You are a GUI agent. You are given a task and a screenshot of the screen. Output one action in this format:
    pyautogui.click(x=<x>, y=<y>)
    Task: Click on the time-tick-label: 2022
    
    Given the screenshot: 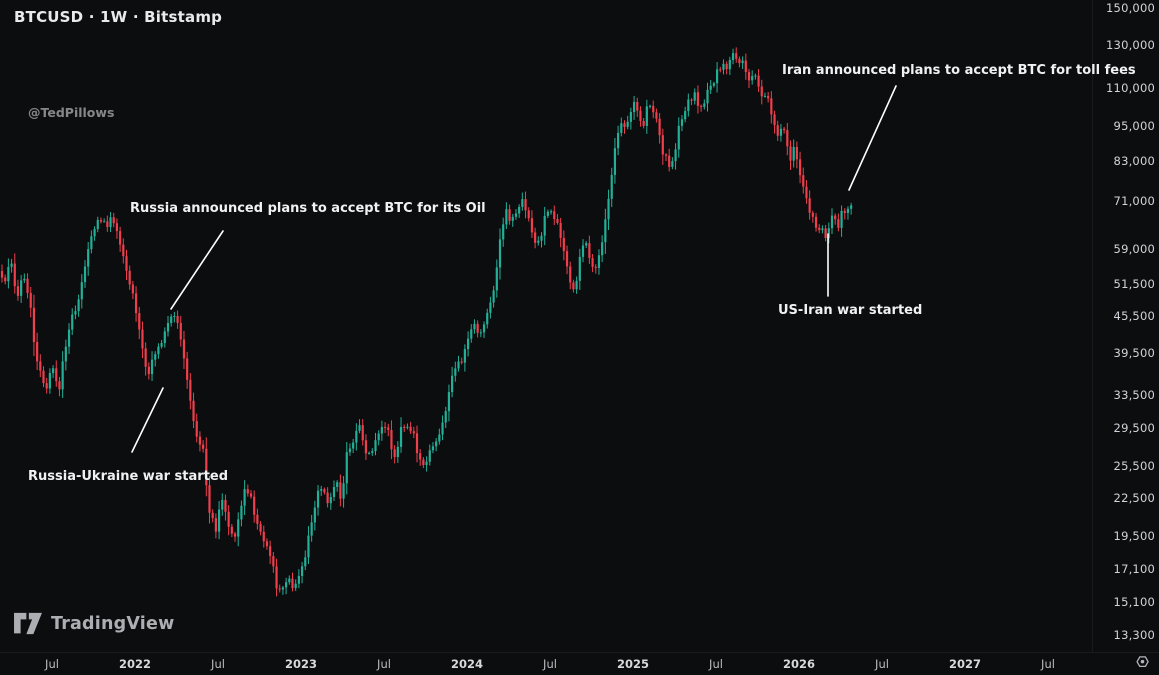 What is the action you would take?
    pyautogui.click(x=134, y=664)
    